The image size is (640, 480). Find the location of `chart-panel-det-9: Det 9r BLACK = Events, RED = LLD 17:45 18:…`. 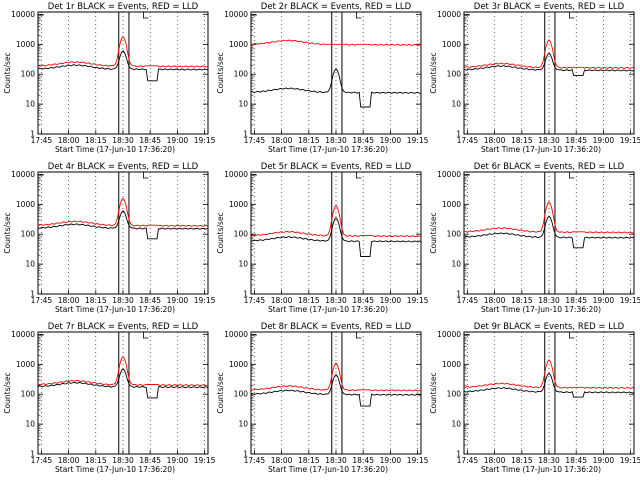

chart-panel-det-9: Det 9r BLACK = Events, RED = LLD 17:45 18:… is located at coordinates (534, 398).